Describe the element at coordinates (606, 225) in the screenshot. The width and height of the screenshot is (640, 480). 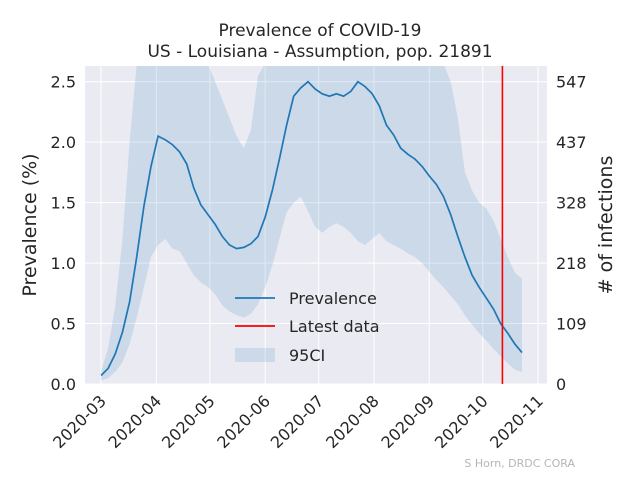
I see `y2-axis-label: # of infections` at that location.